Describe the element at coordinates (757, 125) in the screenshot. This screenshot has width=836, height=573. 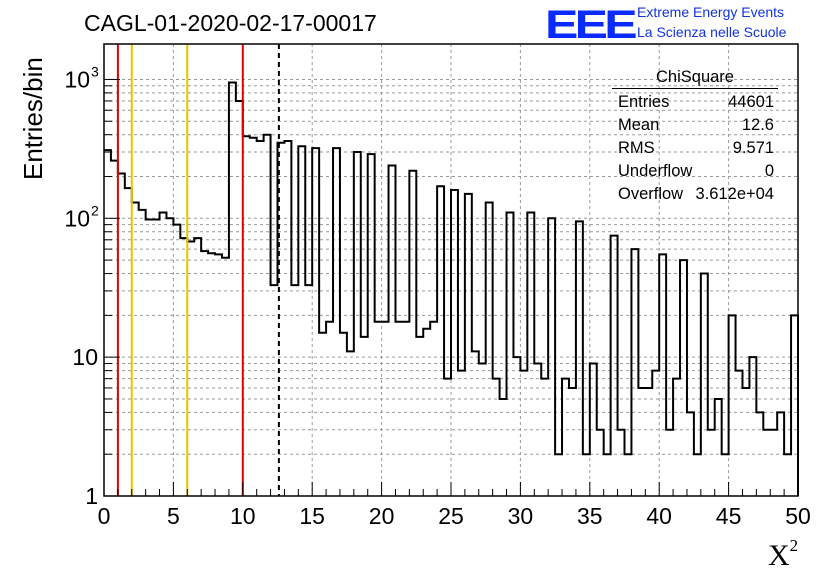
I see `stats-value: 12.6` at that location.